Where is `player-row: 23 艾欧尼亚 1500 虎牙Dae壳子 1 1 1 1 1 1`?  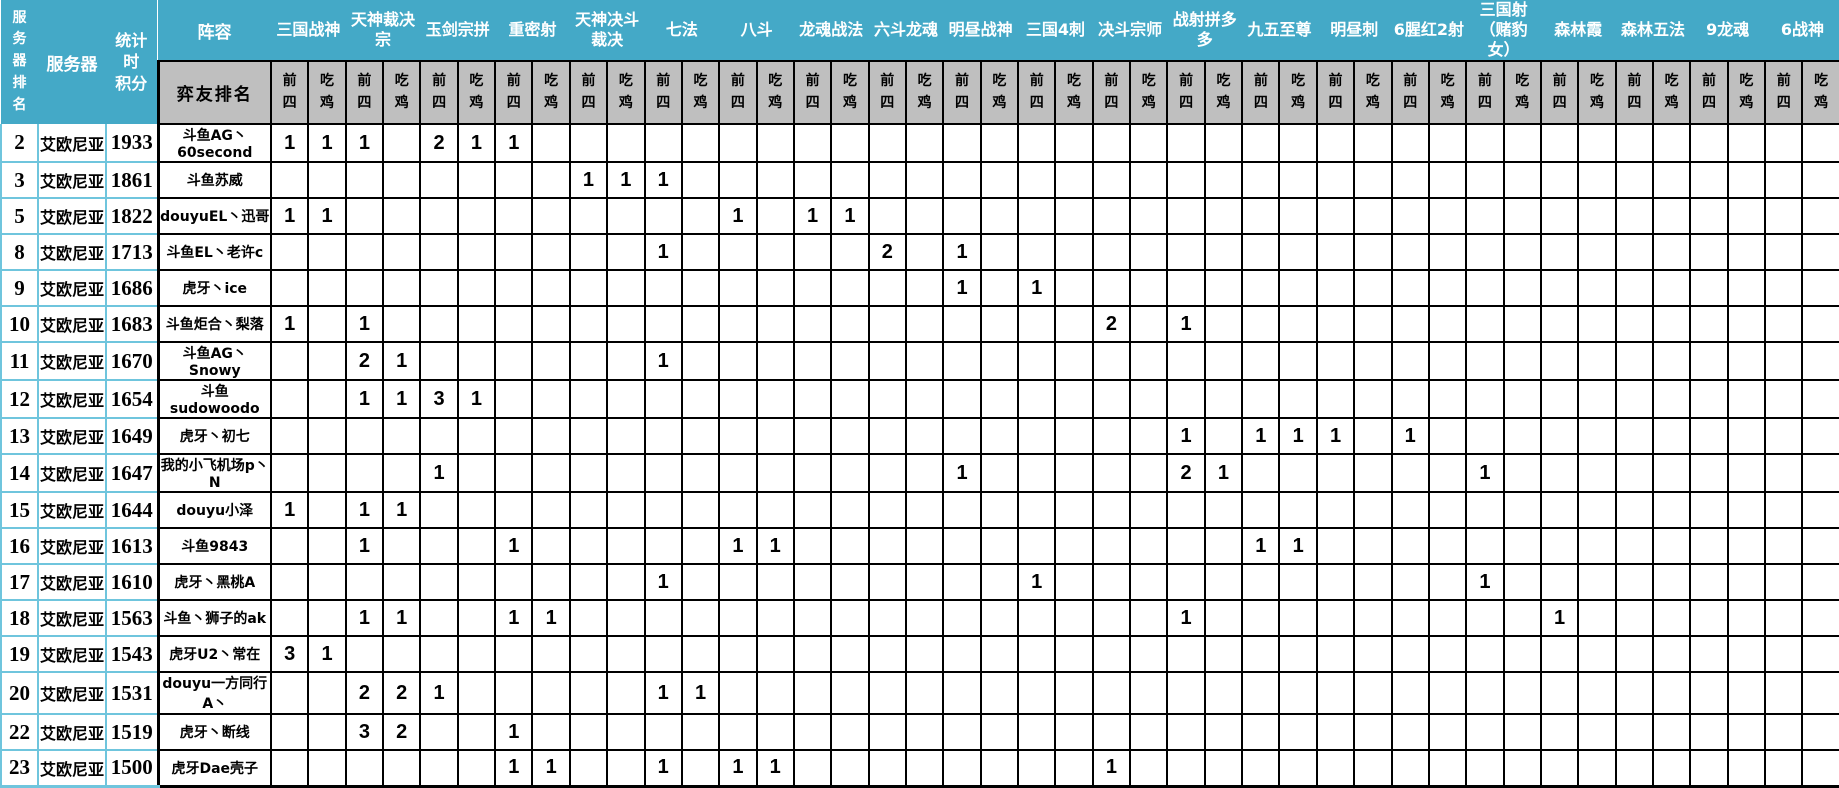
player-row: 23 艾欧尼亚 1500 虎牙Dae壳子 1 1 1 1 1 1 is located at coordinates (919, 768).